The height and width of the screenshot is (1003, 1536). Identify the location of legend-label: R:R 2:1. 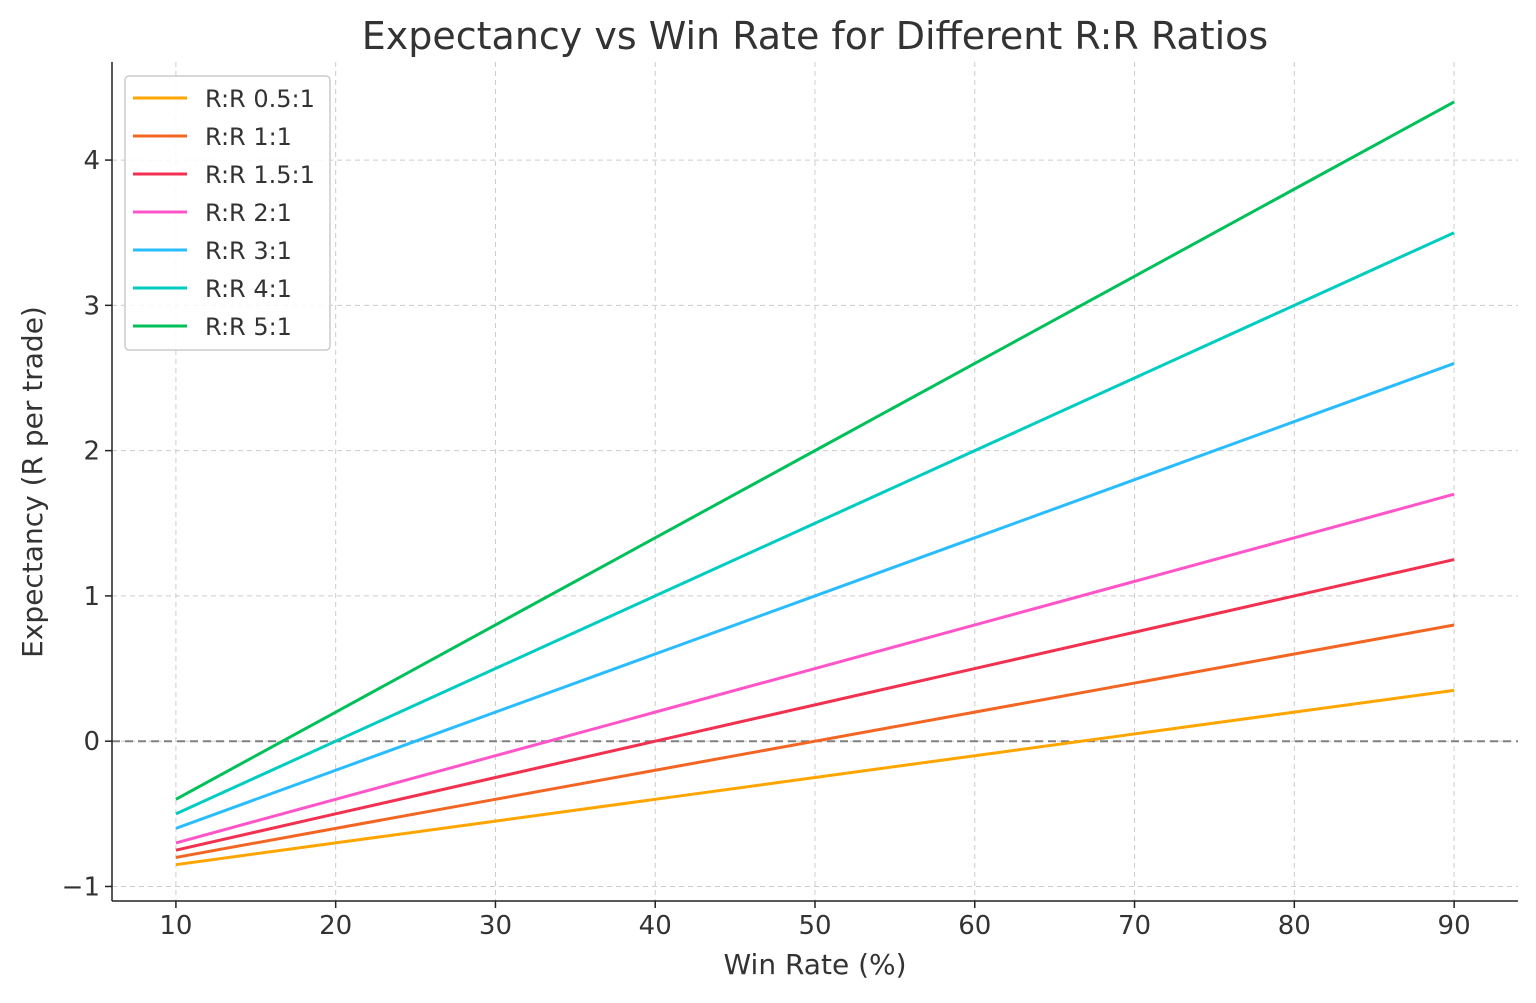
(248, 213).